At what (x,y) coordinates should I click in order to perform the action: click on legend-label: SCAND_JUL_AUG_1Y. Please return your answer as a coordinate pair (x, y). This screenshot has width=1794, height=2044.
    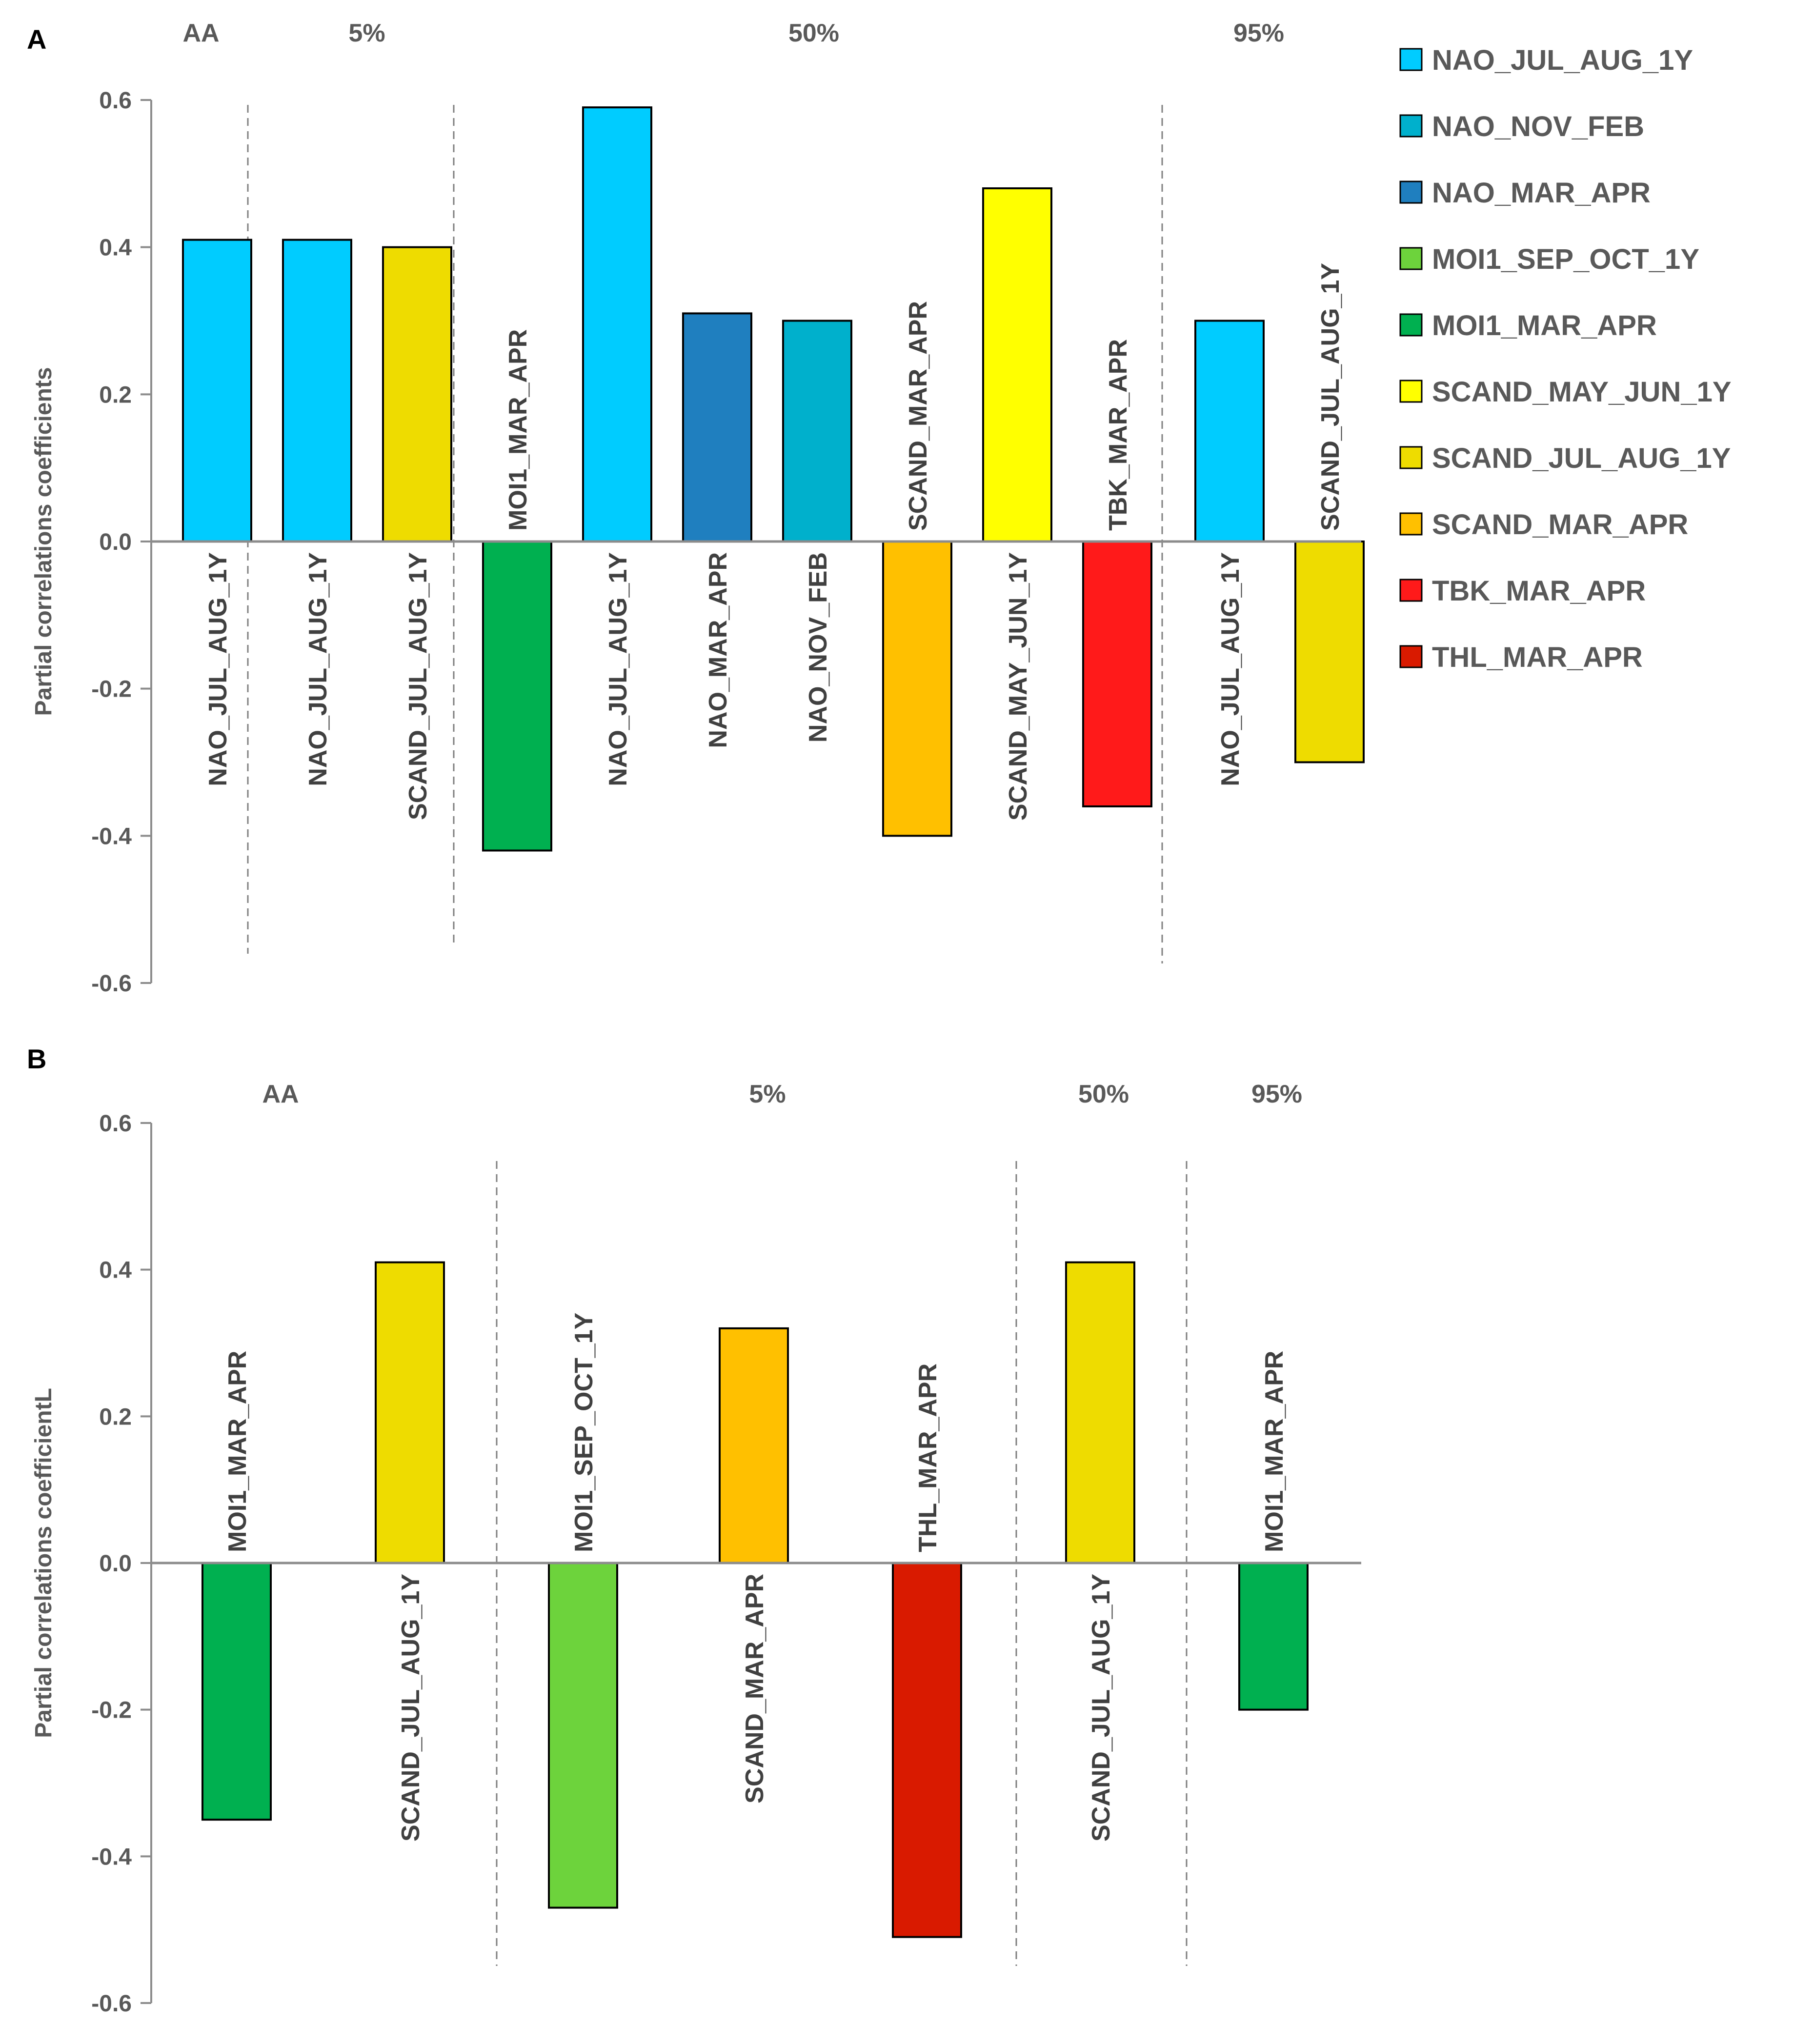
    Looking at the image, I should click on (1582, 458).